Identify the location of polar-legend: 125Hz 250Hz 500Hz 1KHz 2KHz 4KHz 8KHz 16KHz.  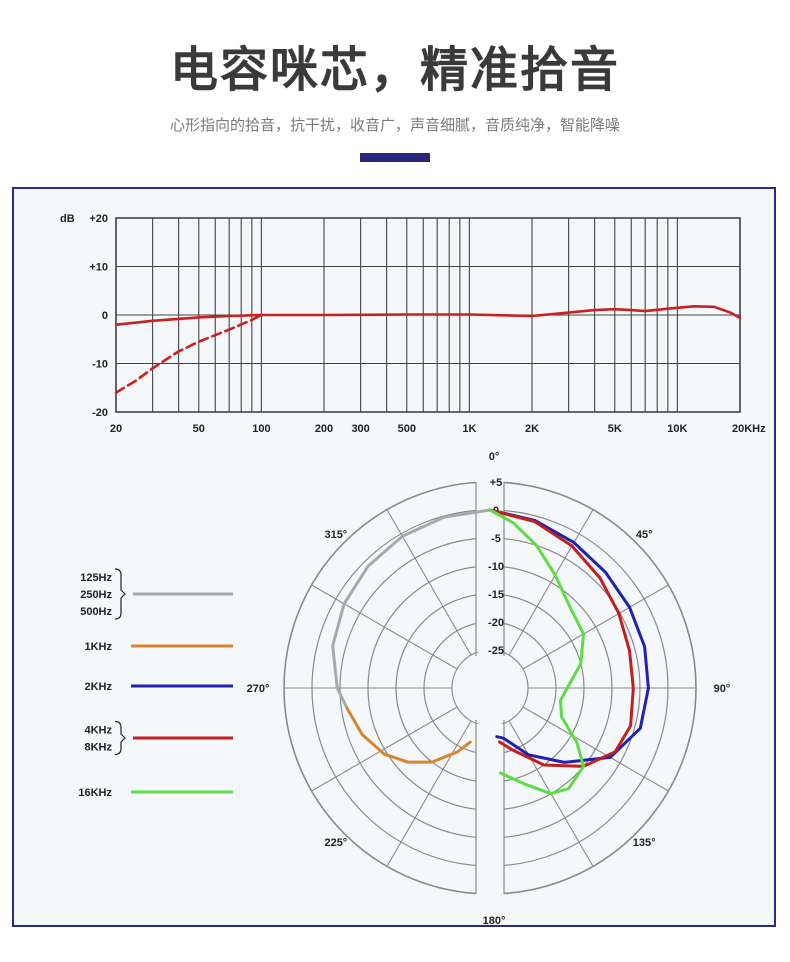
(155, 683).